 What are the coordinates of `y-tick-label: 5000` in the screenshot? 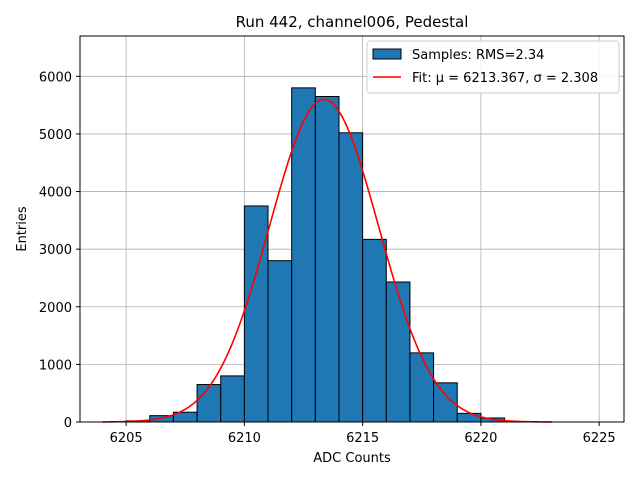 It's located at (55, 135).